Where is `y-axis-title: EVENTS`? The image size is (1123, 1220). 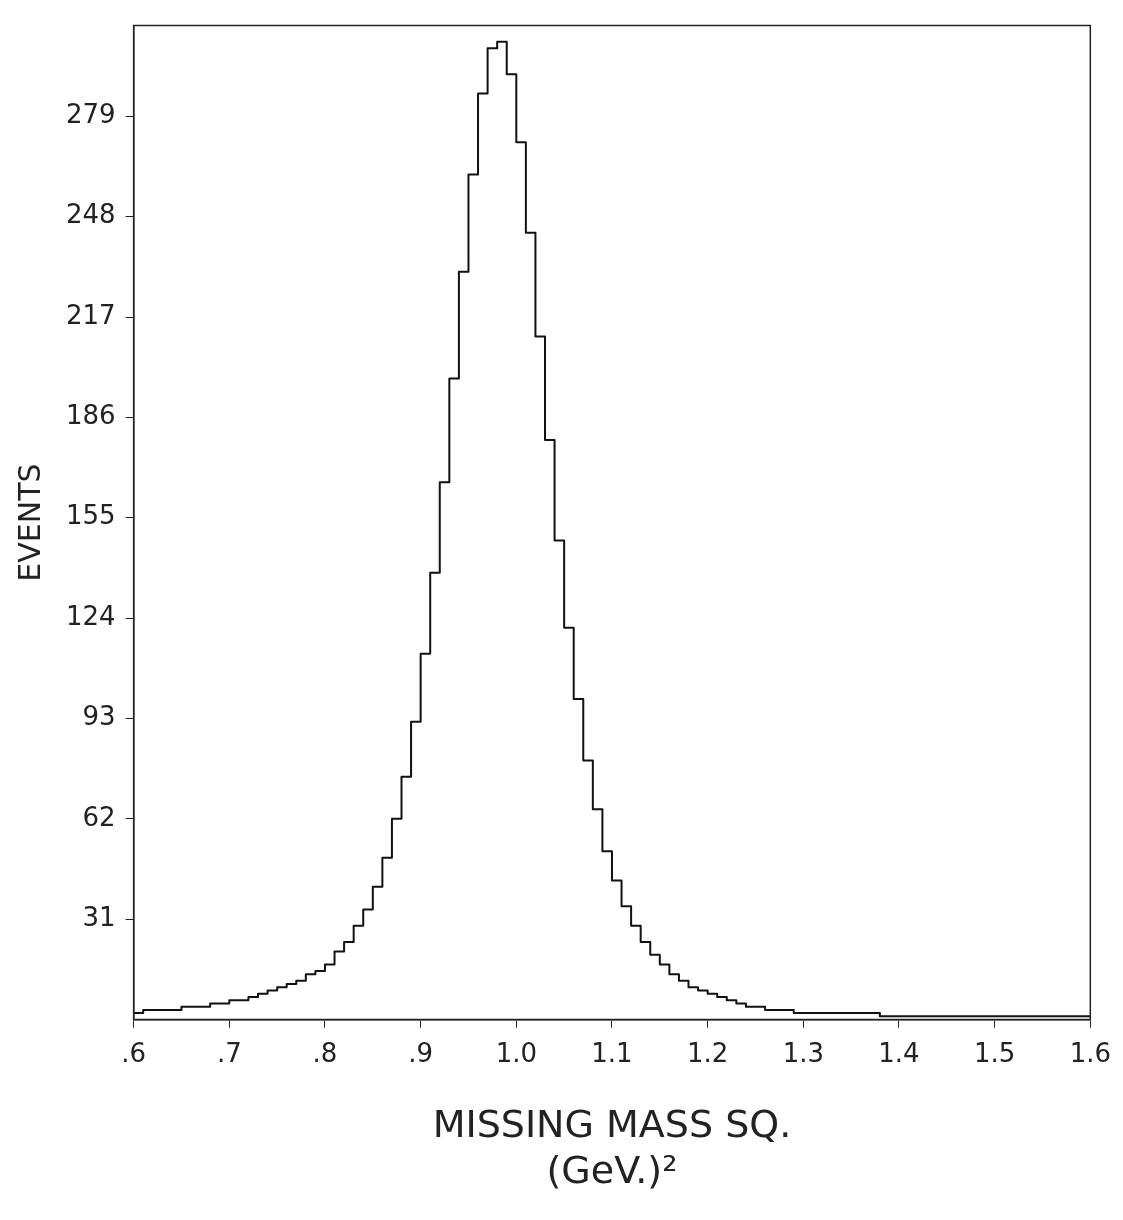
y-axis-title: EVENTS is located at coordinates (29, 522).